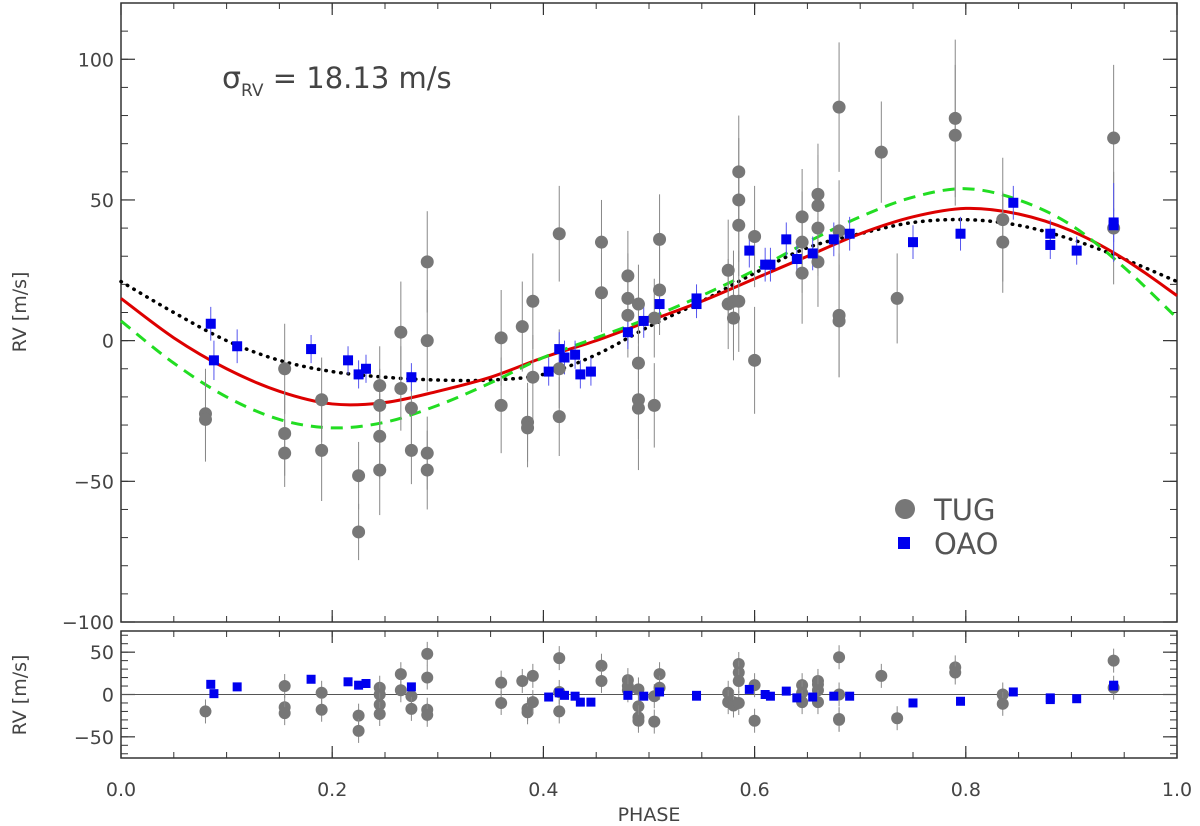 The width and height of the screenshot is (1200, 826). What do you see at coordinates (966, 790) in the screenshot?
I see `bottom-x-tick-label: 0.8` at bounding box center [966, 790].